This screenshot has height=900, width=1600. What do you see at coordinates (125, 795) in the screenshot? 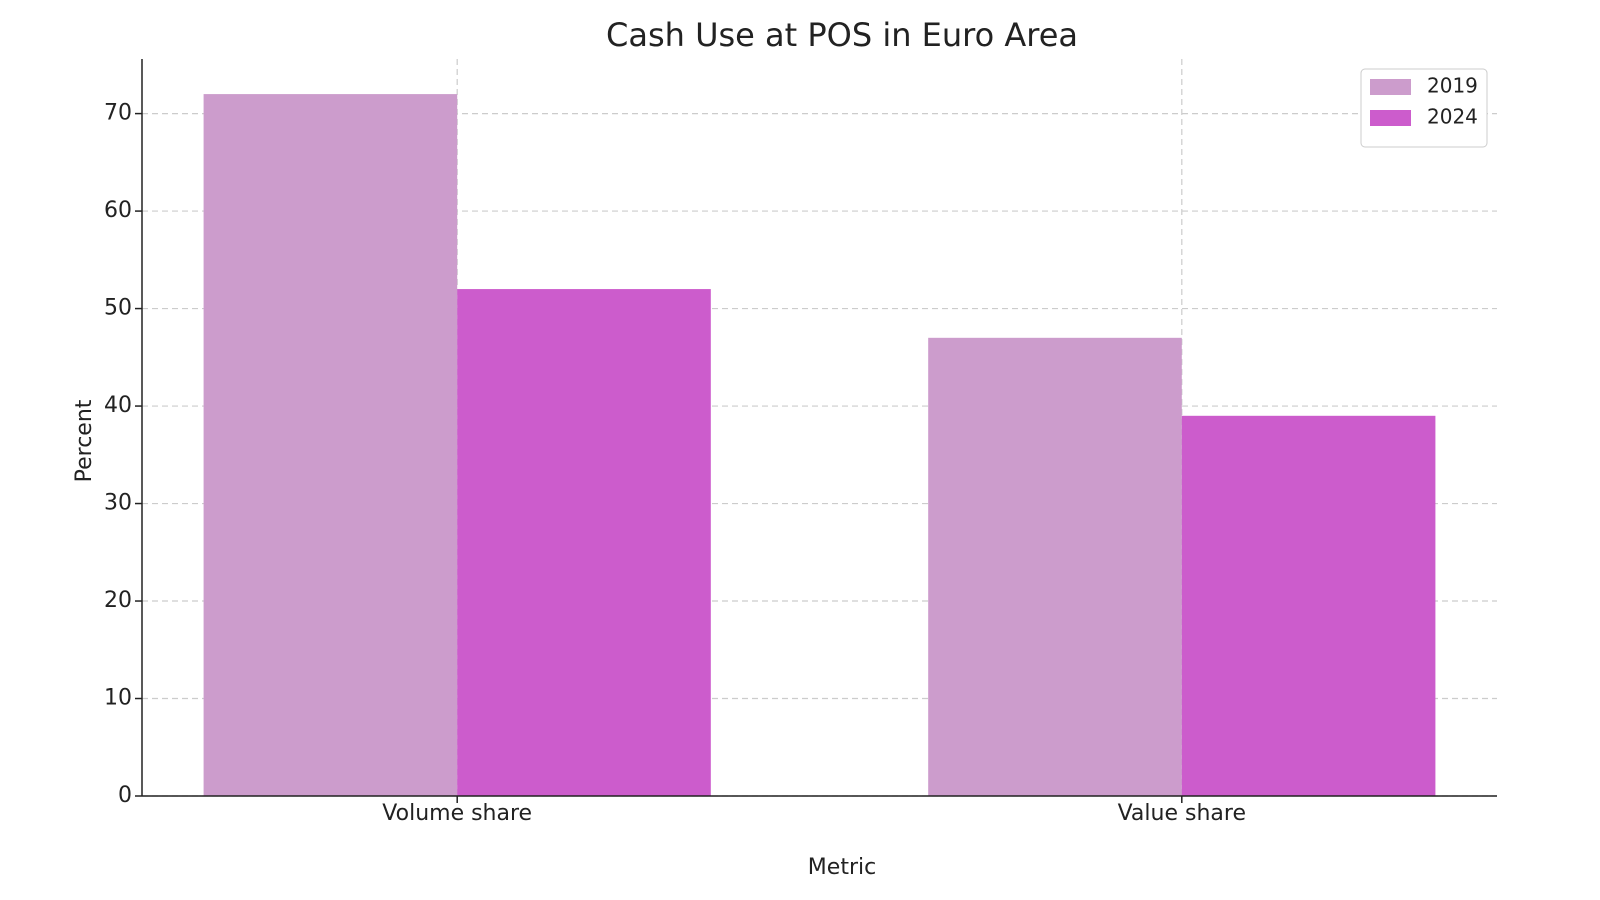
I see `y-tick-label: 0` at bounding box center [125, 795].